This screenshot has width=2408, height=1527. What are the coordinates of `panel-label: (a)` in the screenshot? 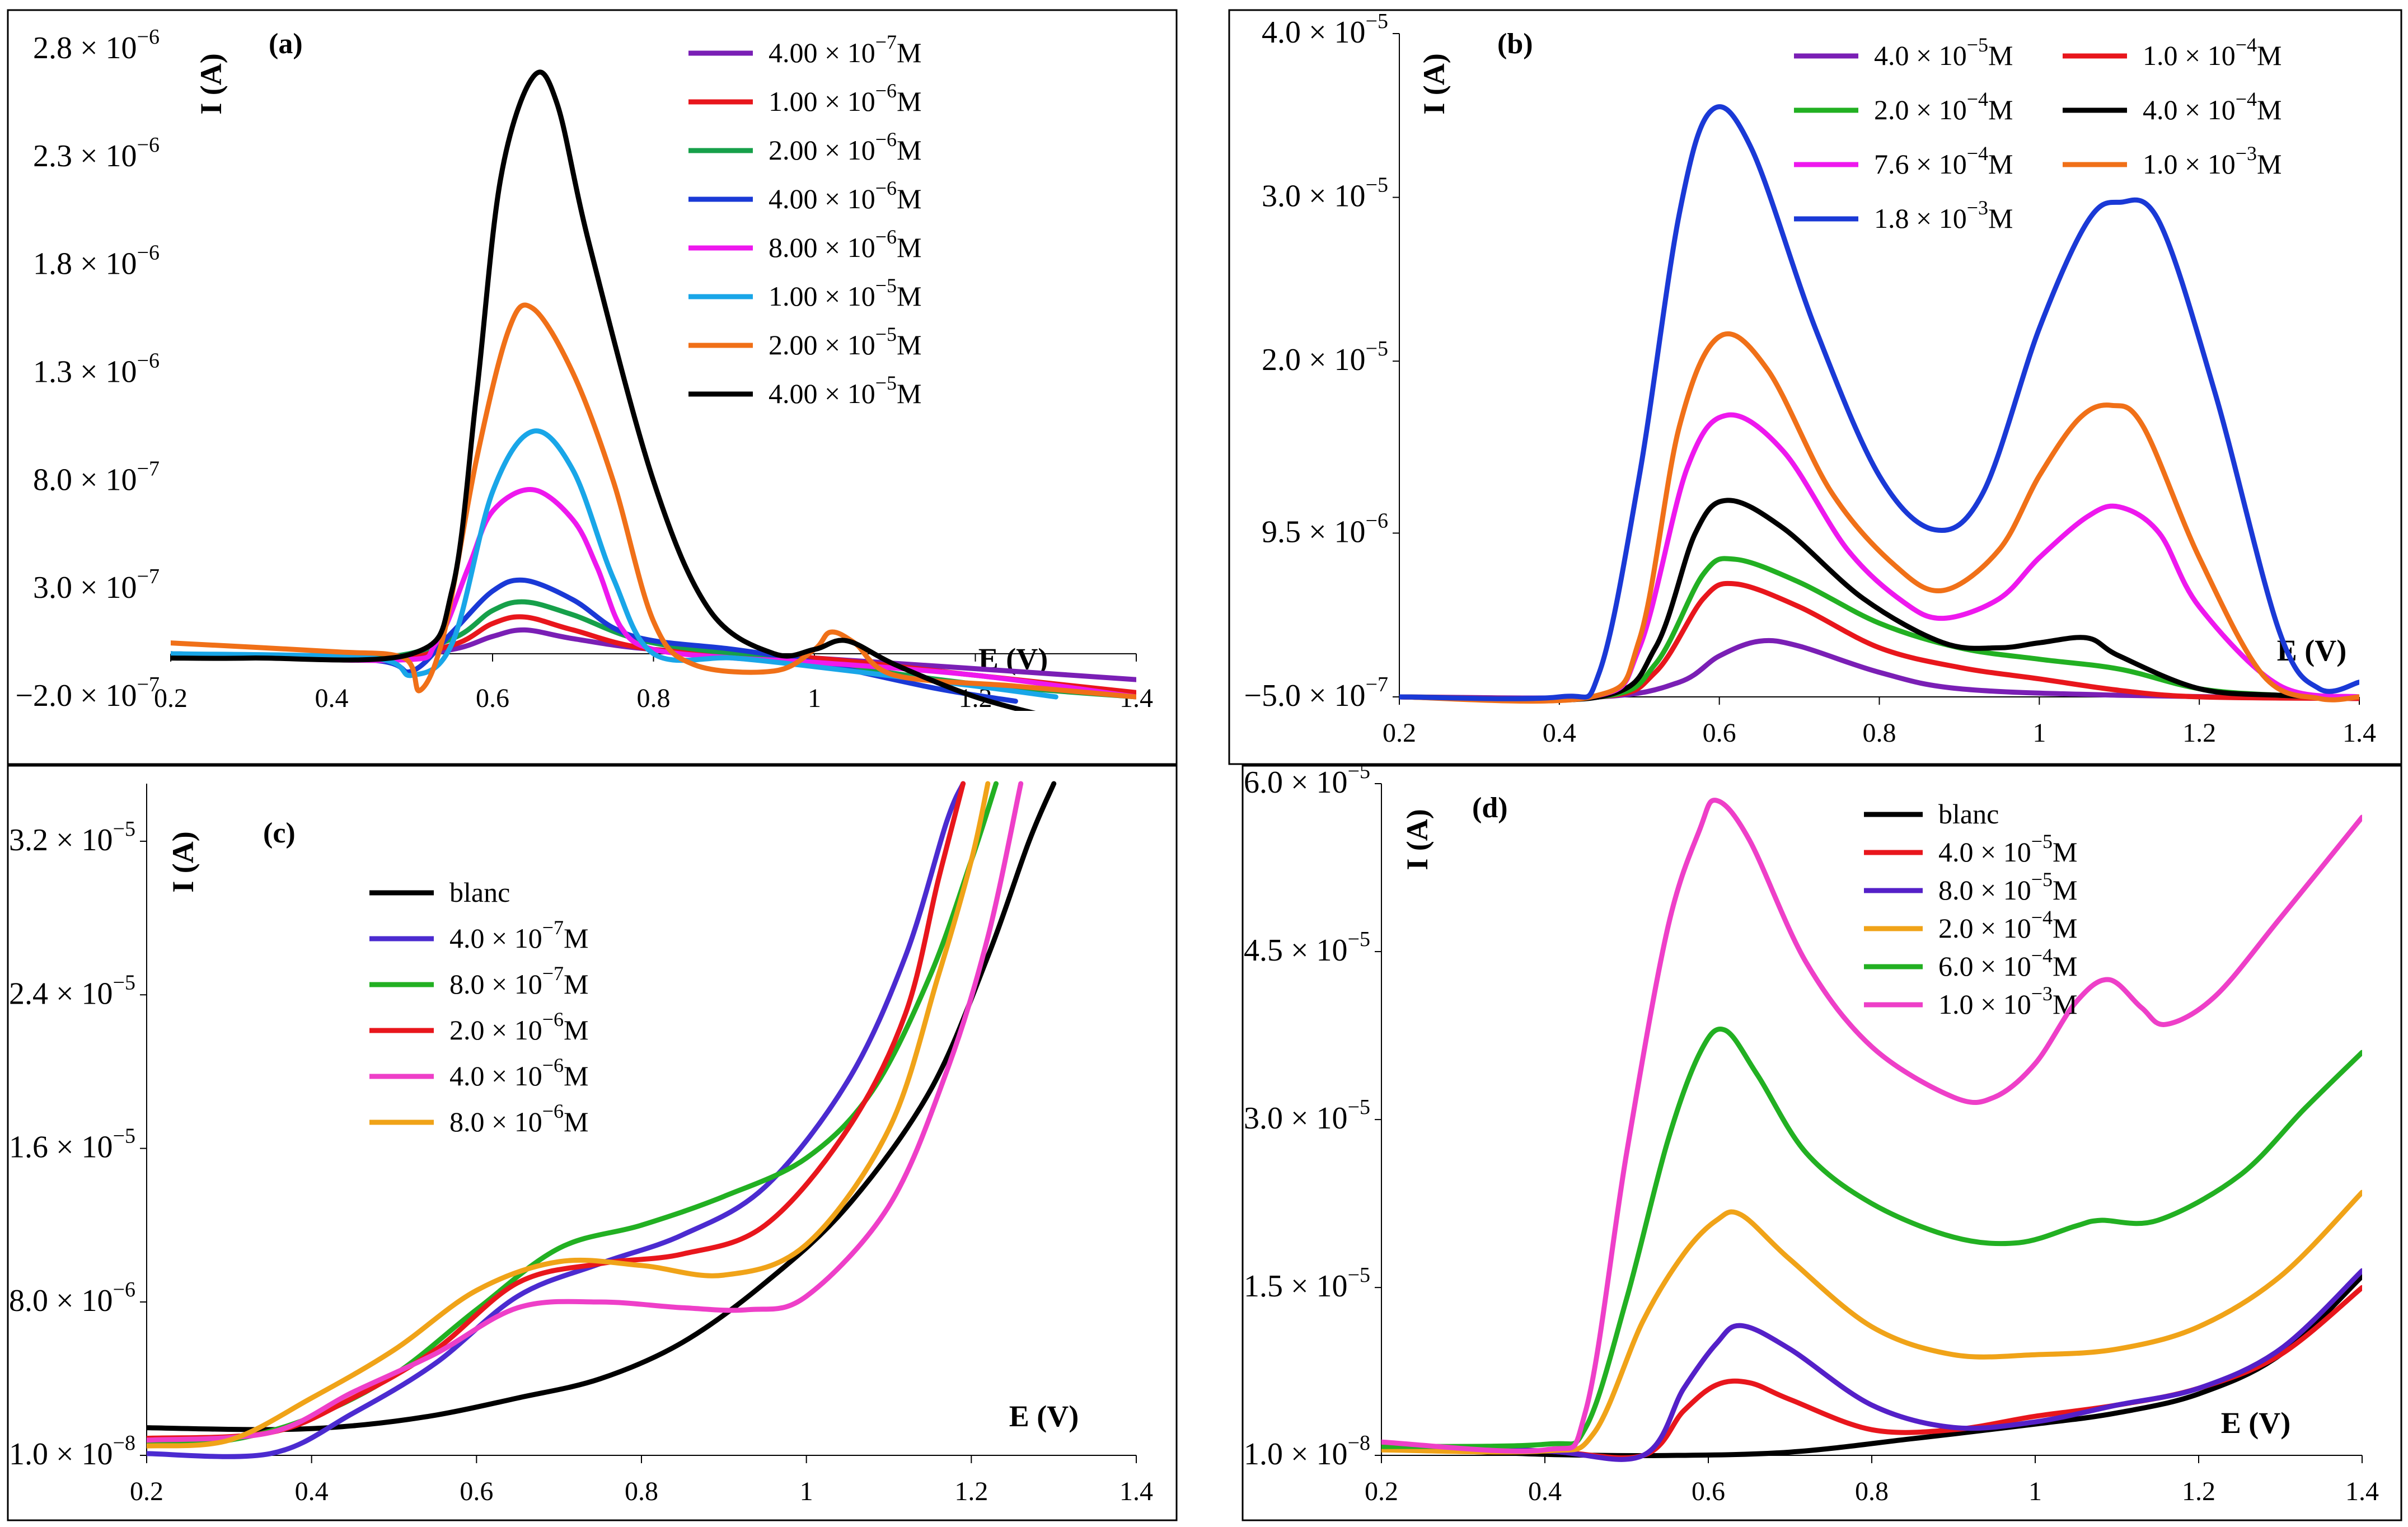 It's located at (286, 44).